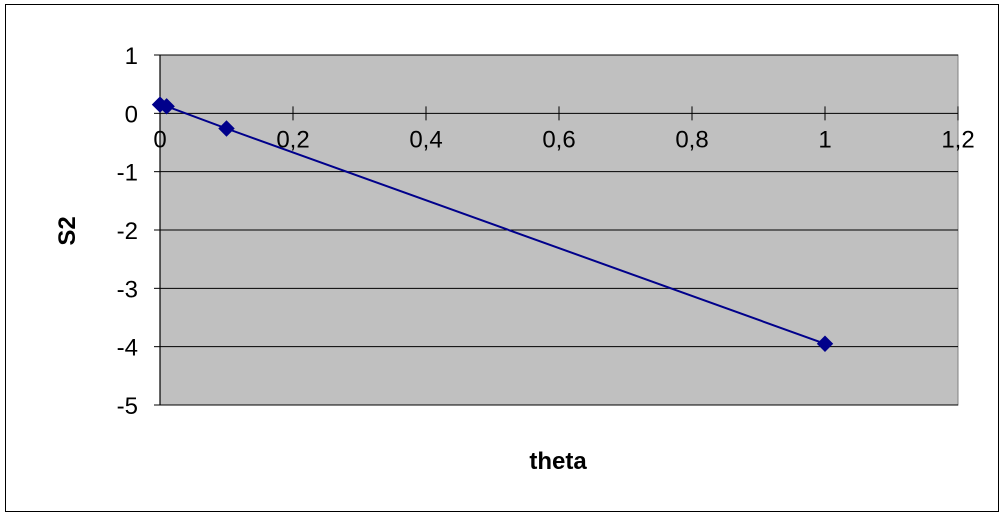 Image resolution: width=1004 pixels, height=516 pixels. Describe the element at coordinates (691, 139) in the screenshot. I see `x-tick-label: 0,8` at that location.